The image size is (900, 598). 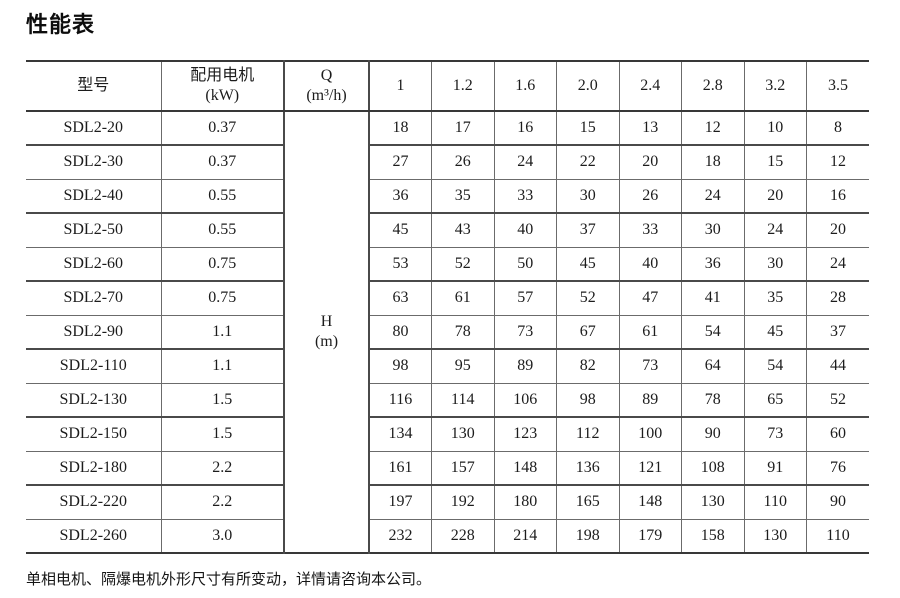 I want to click on cell-head-value: 41, so click(x=713, y=298).